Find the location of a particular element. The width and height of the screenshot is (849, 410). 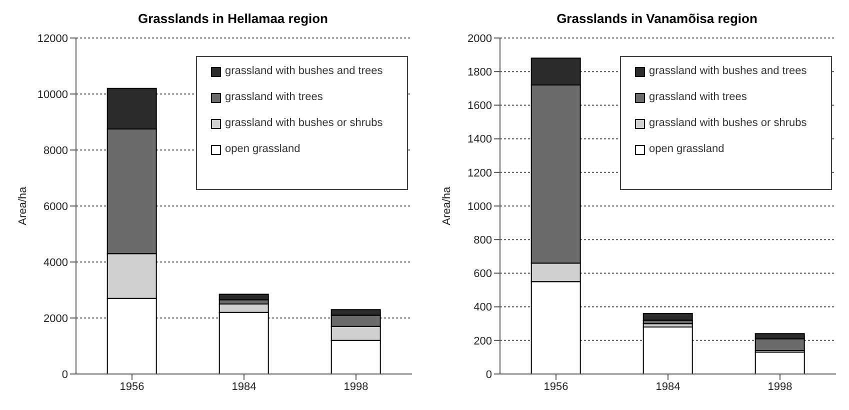

y-tick-label: 4000 is located at coordinates (56, 262).